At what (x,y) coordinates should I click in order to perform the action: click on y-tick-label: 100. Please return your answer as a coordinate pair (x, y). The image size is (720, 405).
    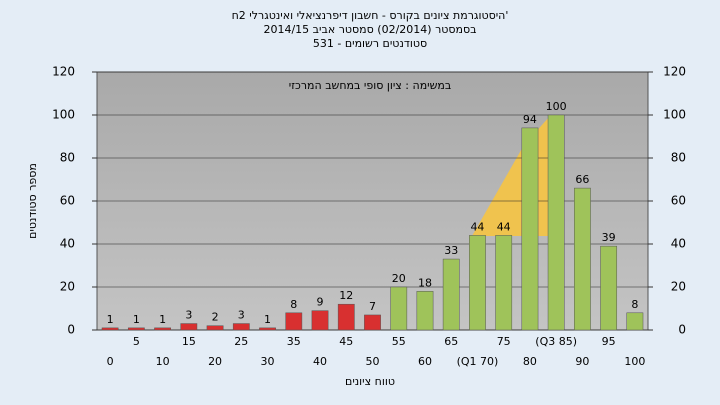
    Looking at the image, I should click on (63, 115).